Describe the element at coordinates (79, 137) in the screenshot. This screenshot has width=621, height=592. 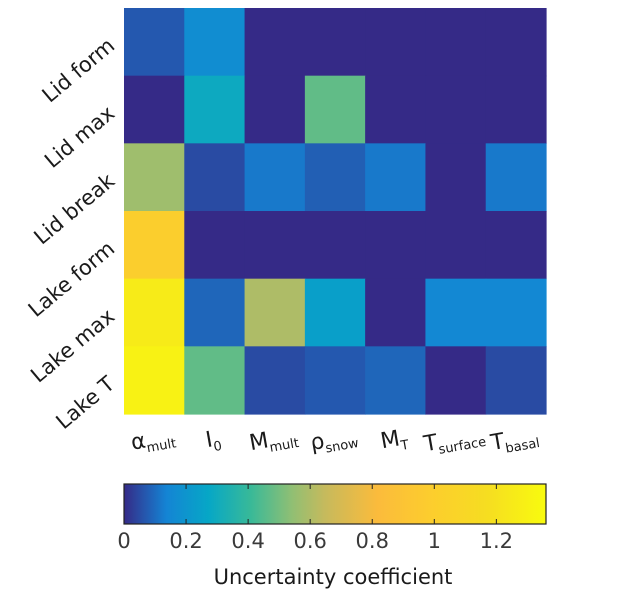
I see `row-label: Lid max` at that location.